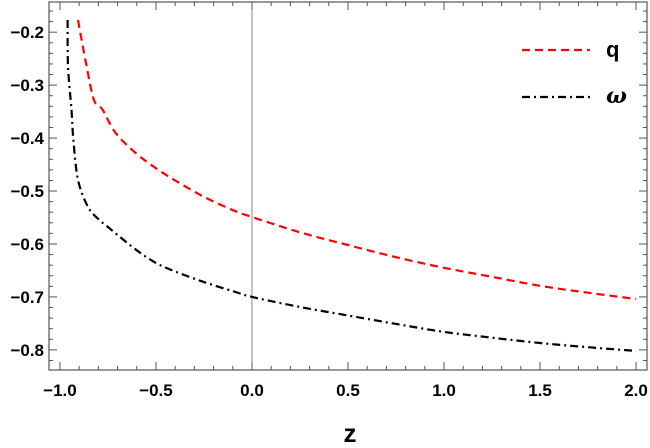  Describe the element at coordinates (27, 138) in the screenshot. I see `y-tick-label: −0.4` at that location.